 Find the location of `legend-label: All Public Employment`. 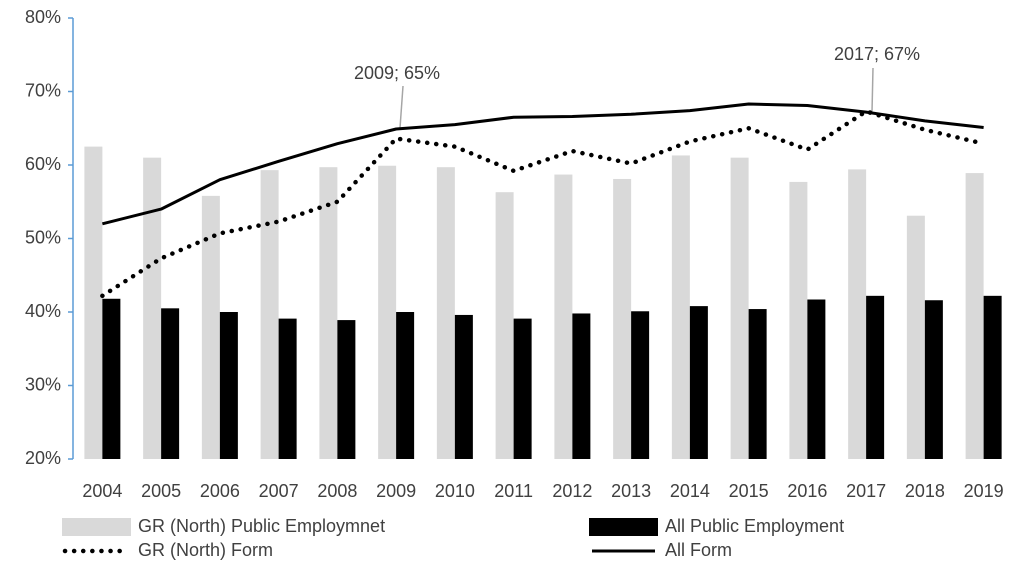

legend-label: All Public Employment is located at coordinates (754, 526).